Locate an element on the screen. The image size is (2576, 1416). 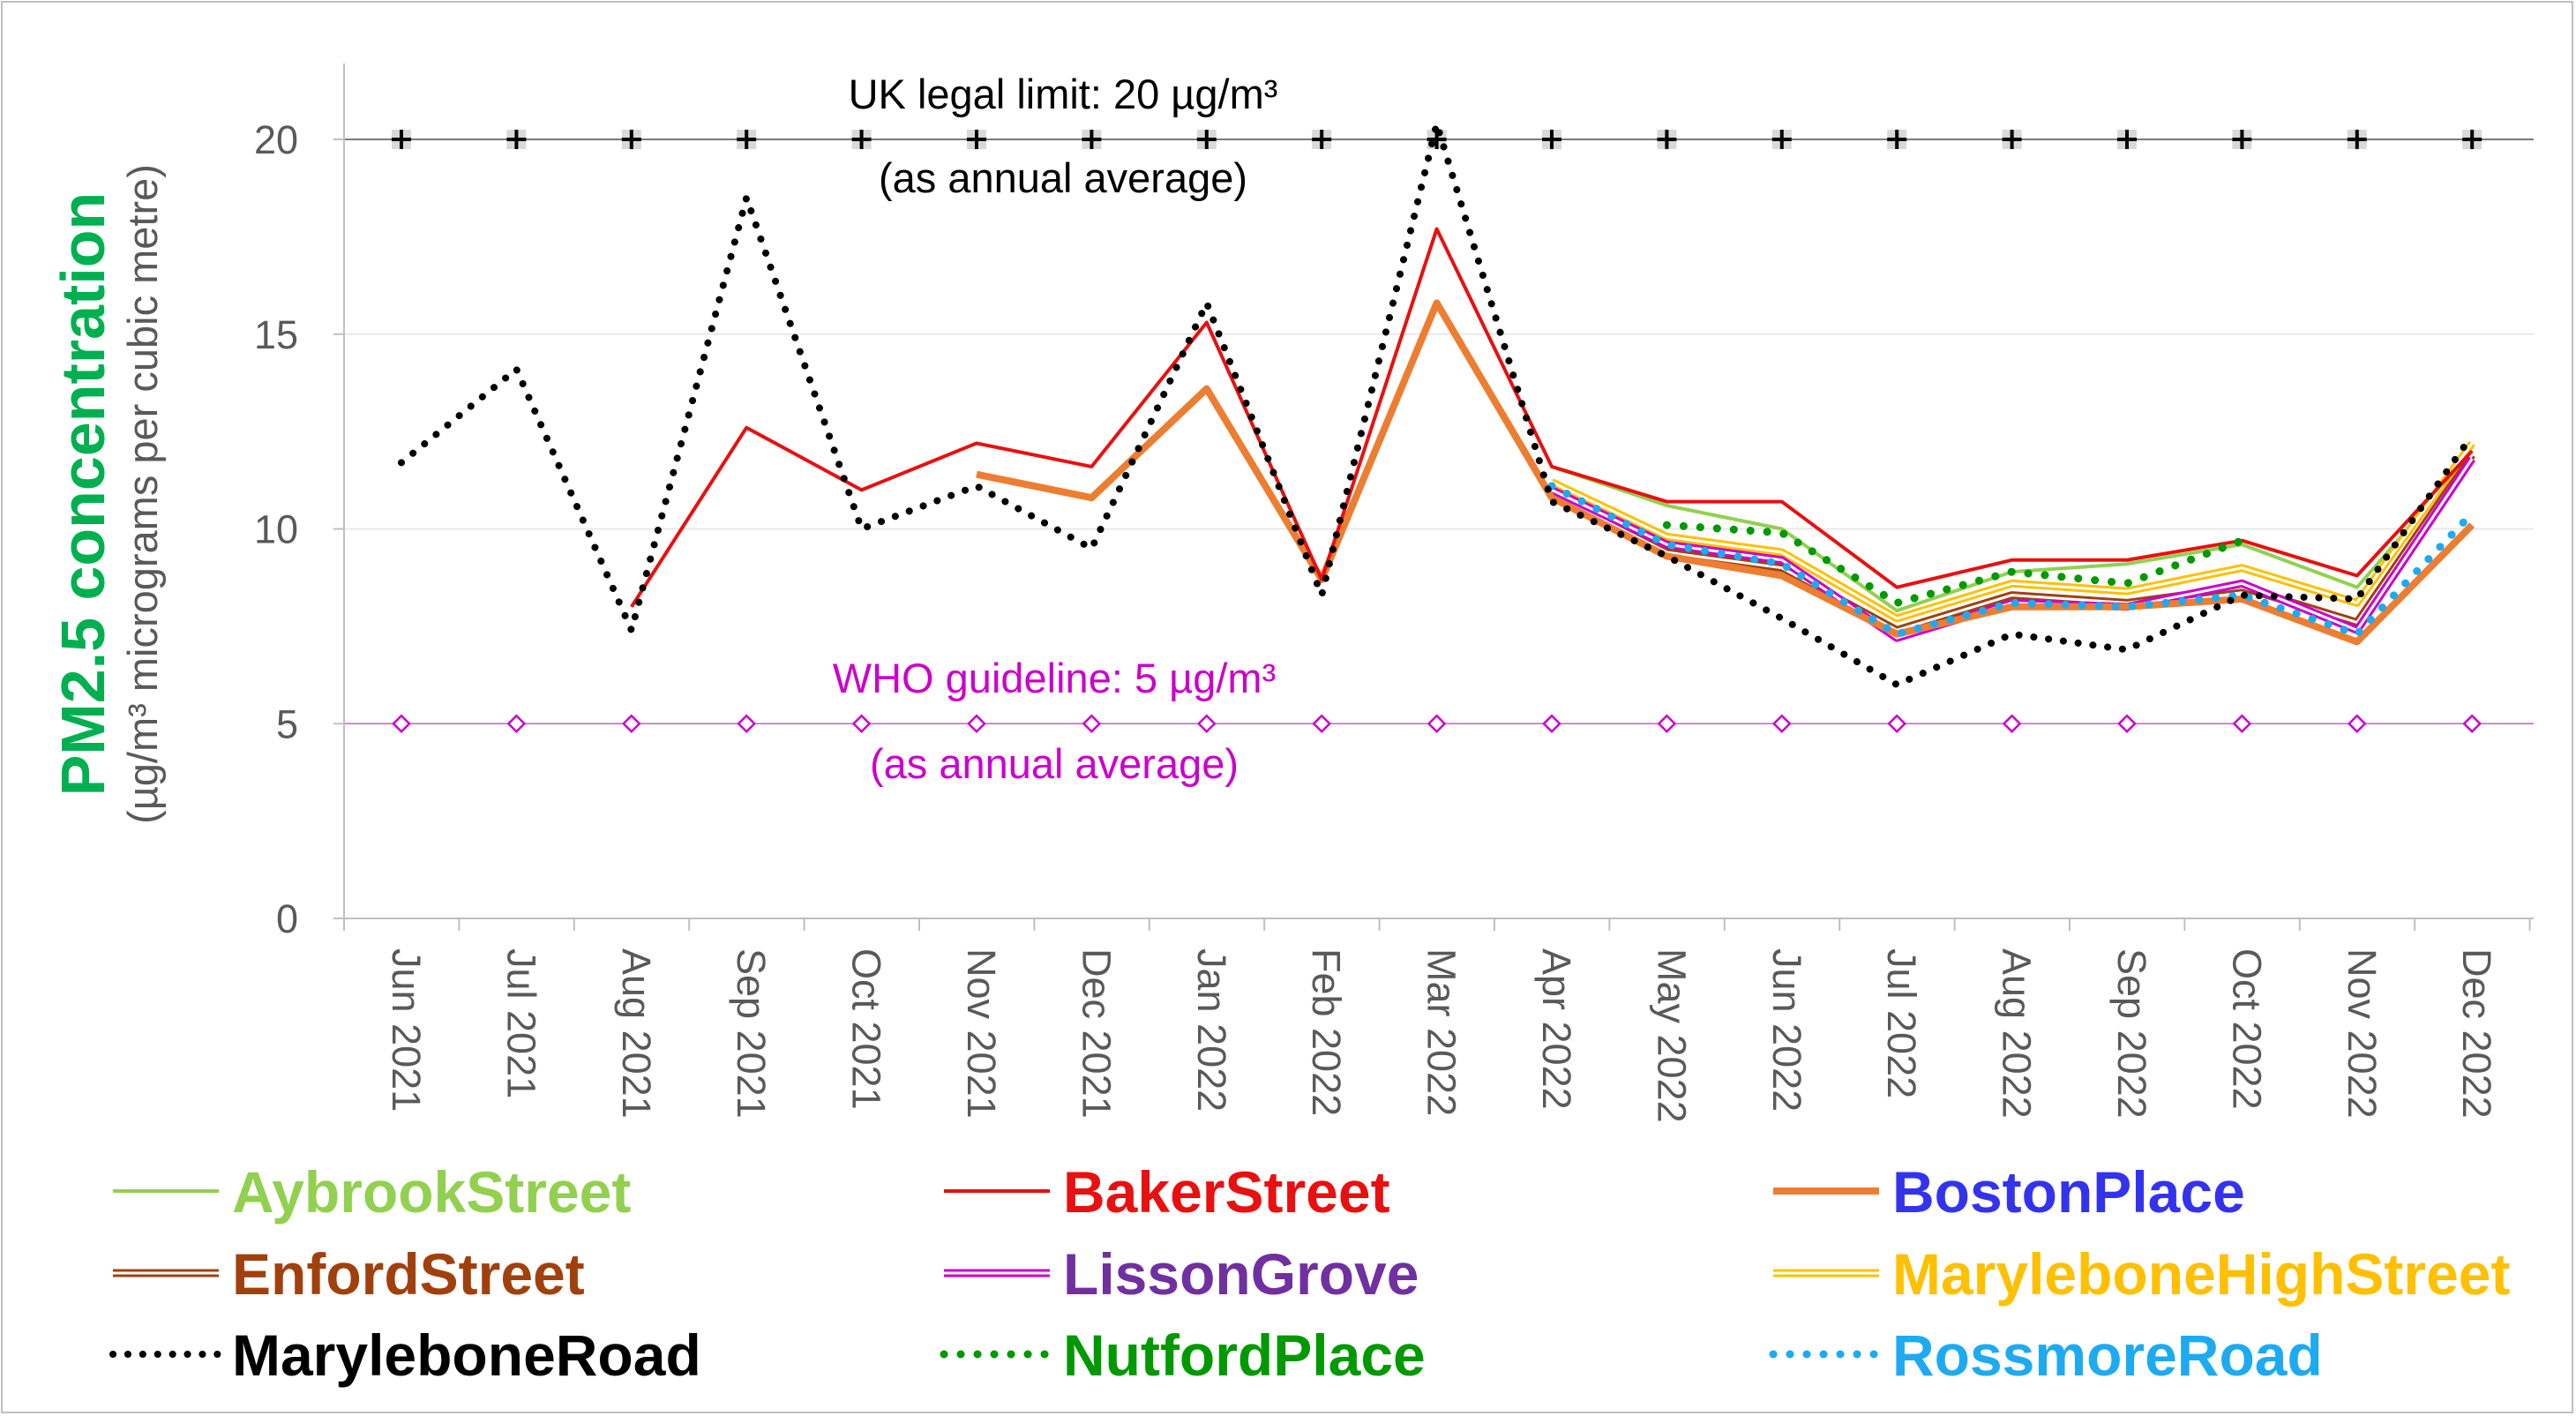
legend-item-nutford-place: NutfordPlace is located at coordinates (1183, 1355).